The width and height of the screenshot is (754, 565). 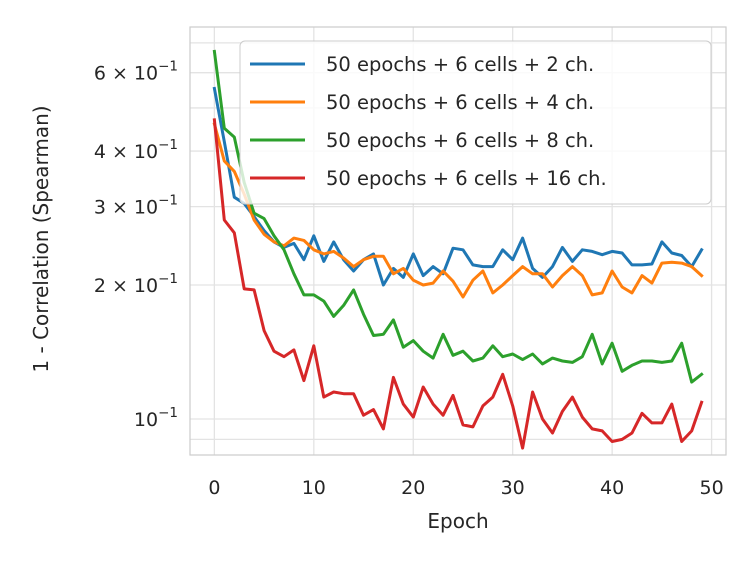 What do you see at coordinates (156, 418) in the screenshot?
I see `y-tick-label: 10−1` at bounding box center [156, 418].